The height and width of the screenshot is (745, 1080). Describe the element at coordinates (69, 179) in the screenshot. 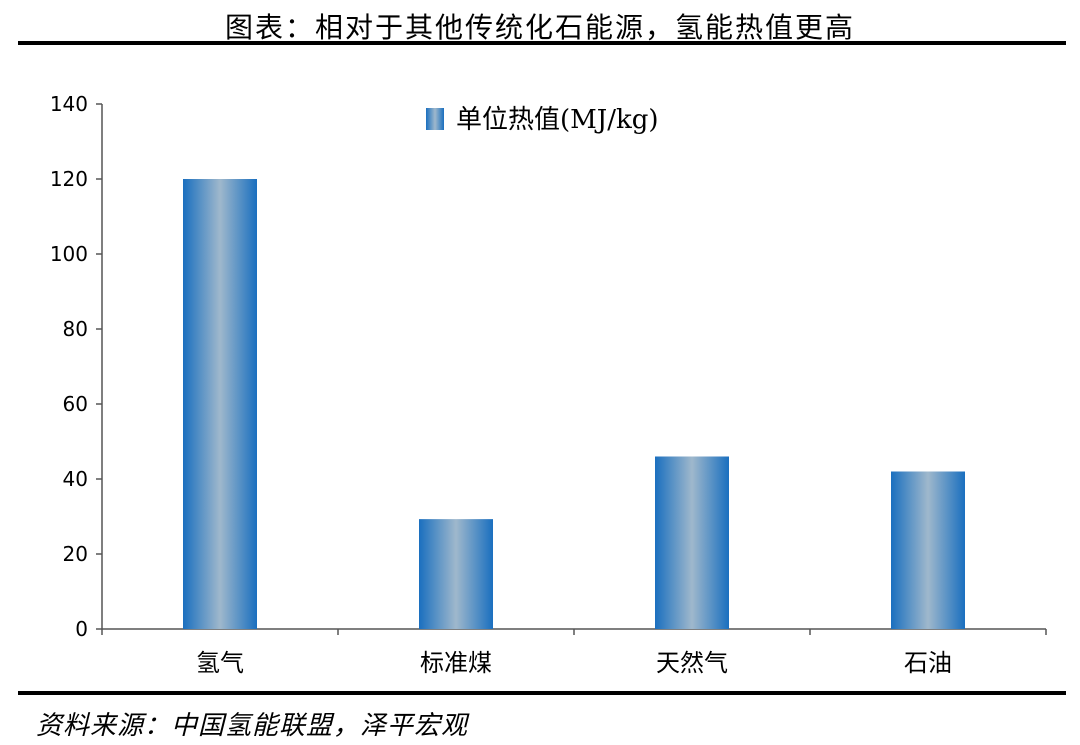

I see `y-tick-label: 120` at that location.